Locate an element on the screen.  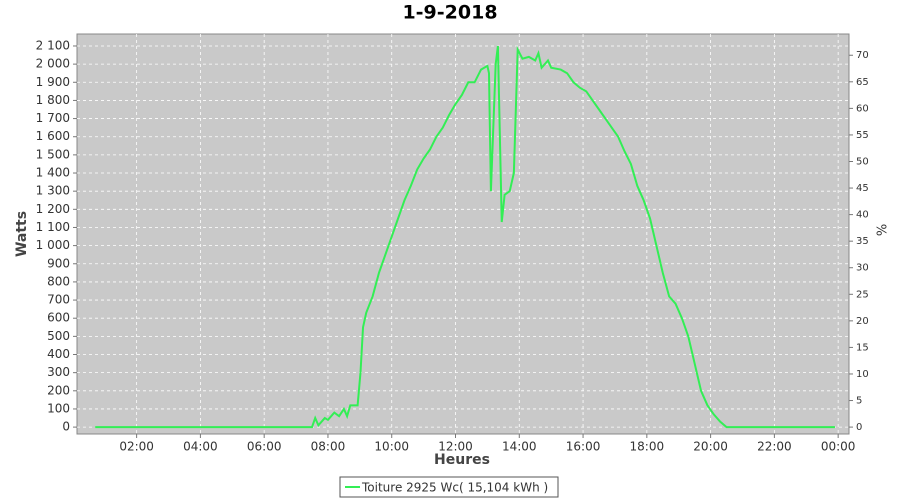
y2-tick-label: 30 is located at coordinates (862, 268).